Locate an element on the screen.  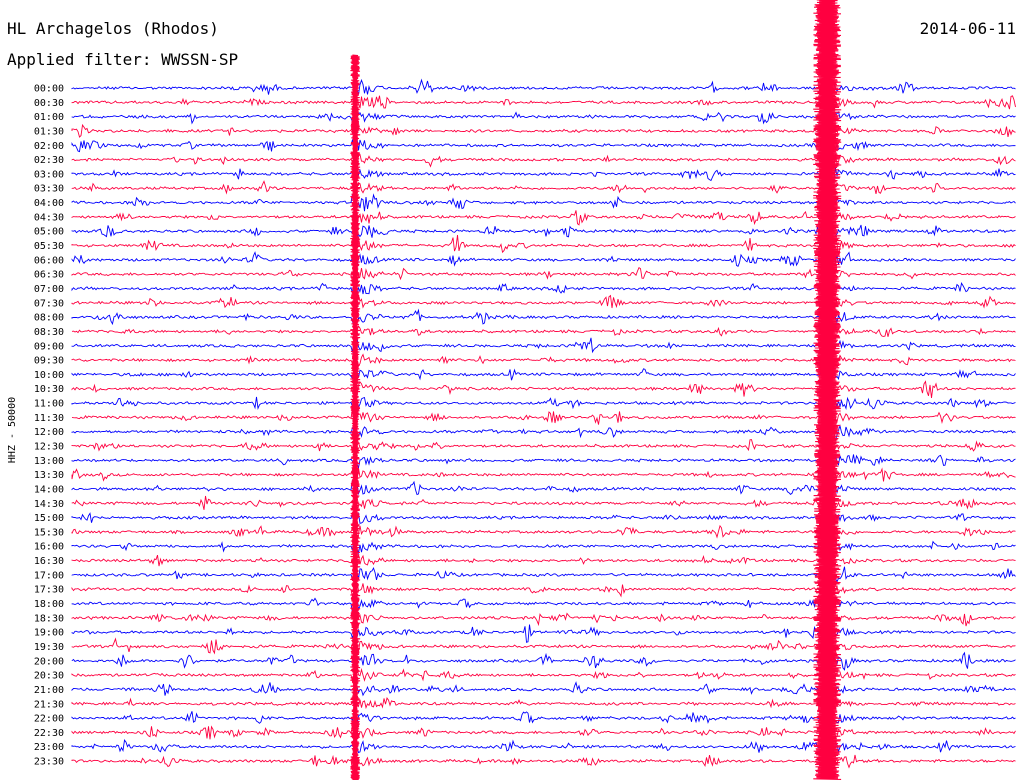
row-label-0130: 01:30 is located at coordinates (49, 131).